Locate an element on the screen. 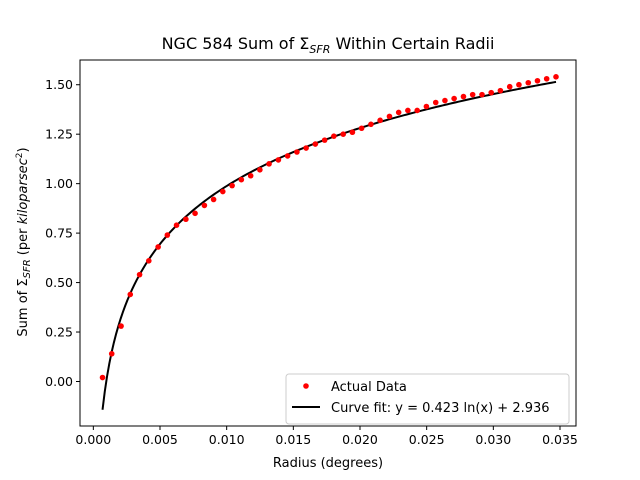 The width and height of the screenshot is (640, 480). x-tick-label: 0.035 is located at coordinates (560, 439).